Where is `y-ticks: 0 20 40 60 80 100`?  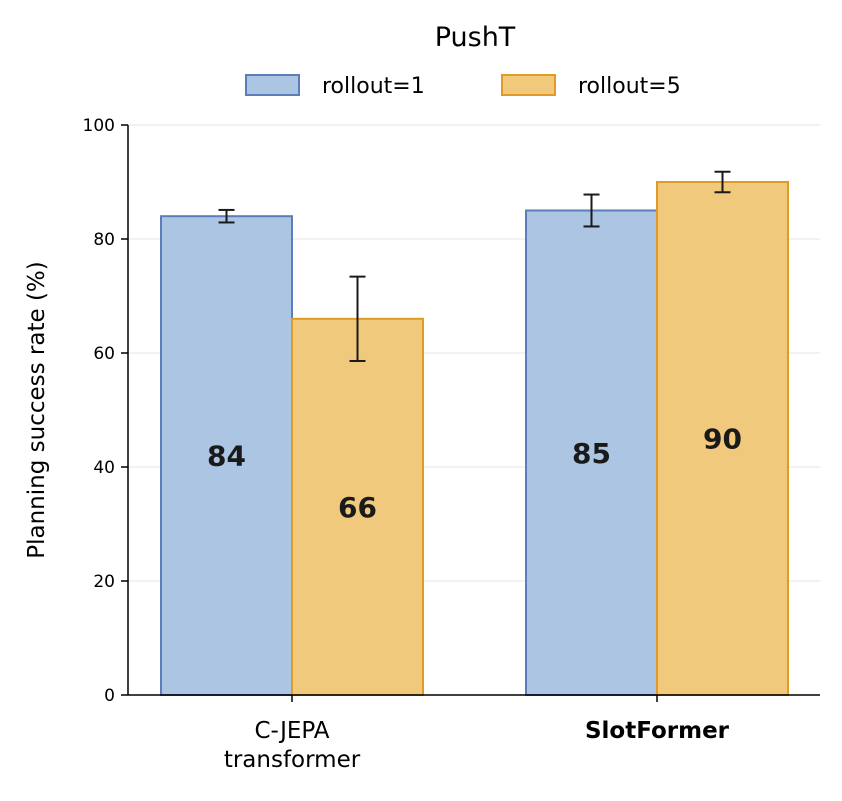
y-ticks: 0 20 40 60 80 100 is located at coordinates (105, 411).